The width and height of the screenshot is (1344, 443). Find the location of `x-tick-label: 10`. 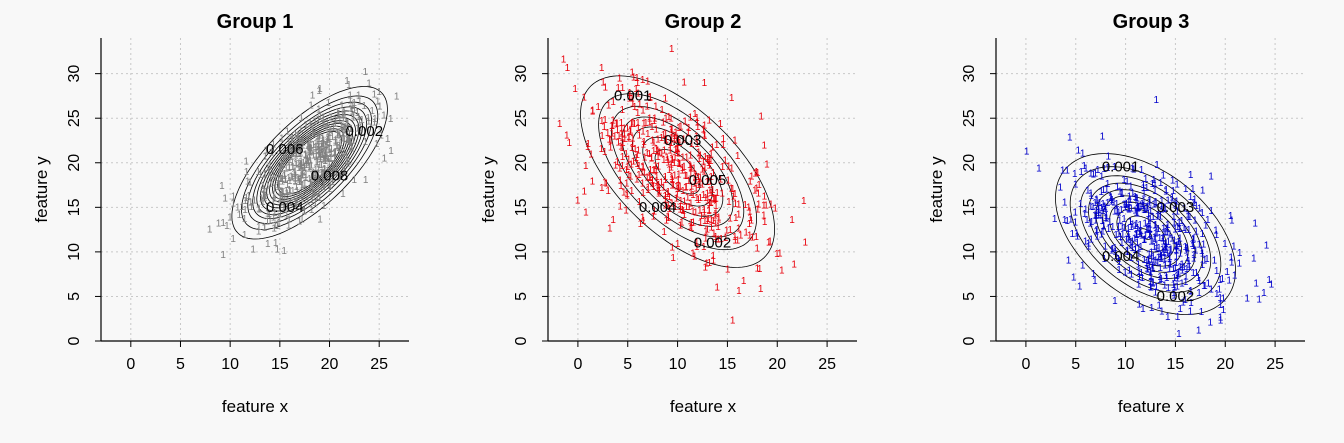

x-tick-label: 10 is located at coordinates (230, 364).